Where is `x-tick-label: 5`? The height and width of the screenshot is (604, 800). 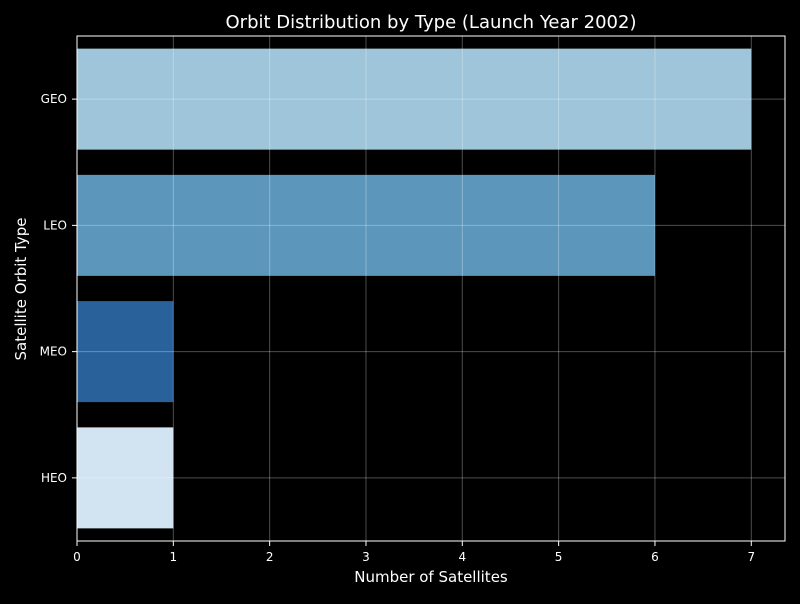
x-tick-label: 5 is located at coordinates (559, 557).